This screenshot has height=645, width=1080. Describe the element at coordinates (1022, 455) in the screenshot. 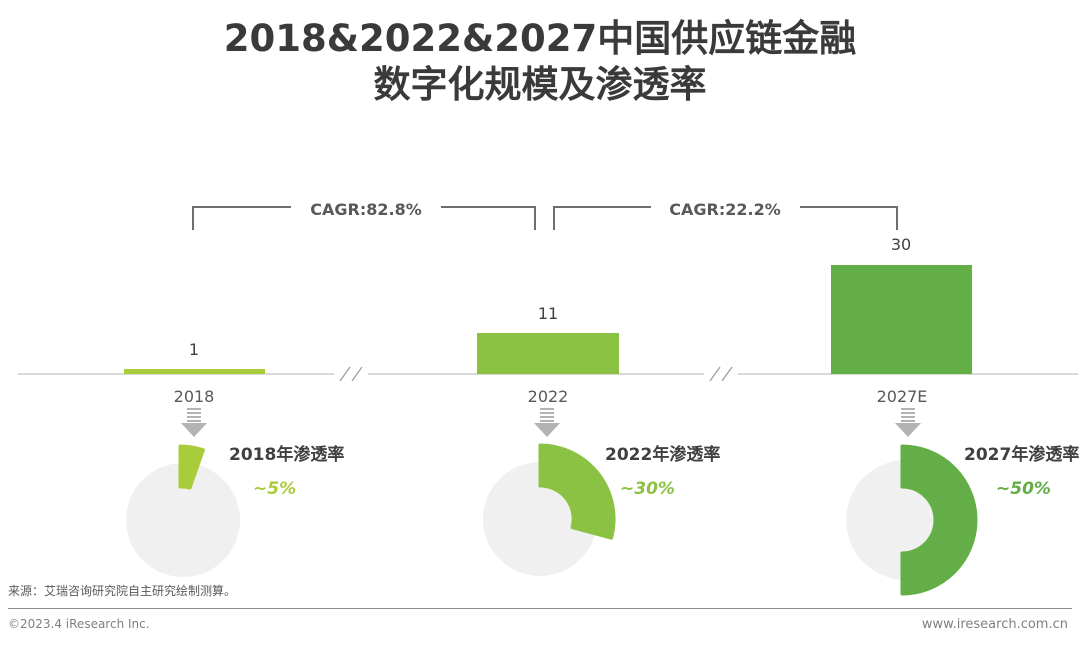

I see `pie-title-2027: 2027年渗透率` at that location.